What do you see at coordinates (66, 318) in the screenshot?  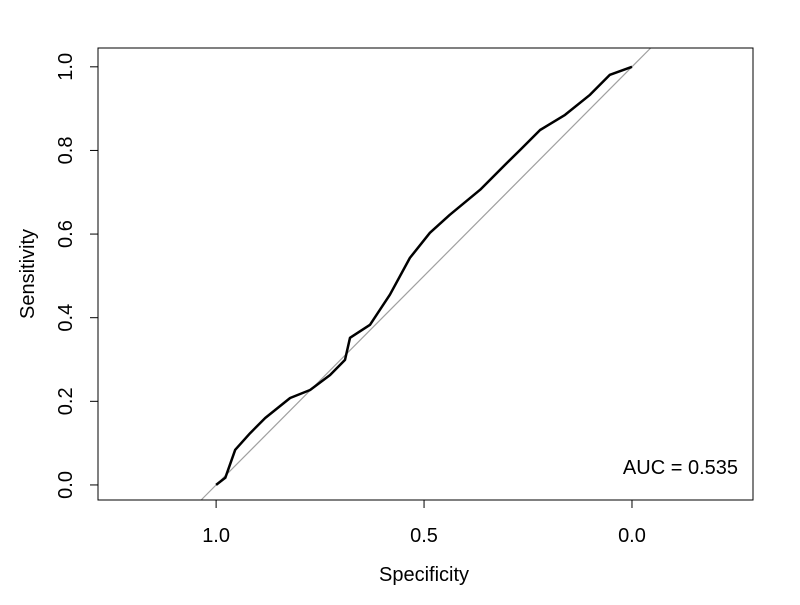 I see `y-tick-label: 0.4` at bounding box center [66, 318].